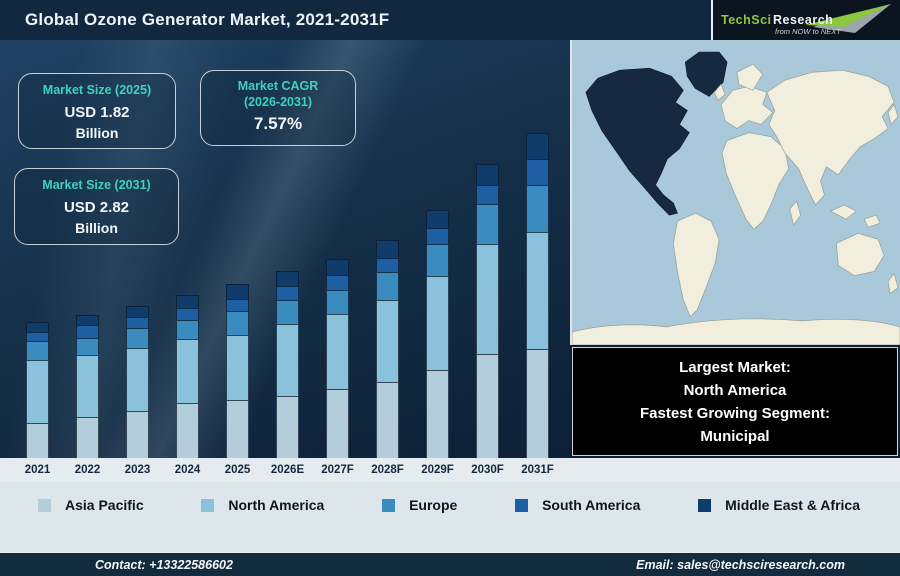 The height and width of the screenshot is (576, 900). I want to click on logo-brand-secondary: Research, so click(803, 20).